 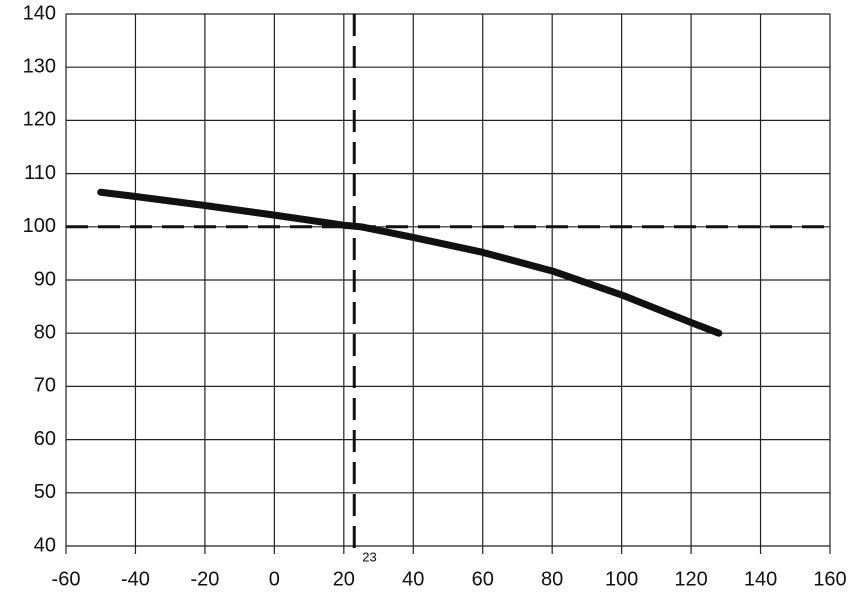 What do you see at coordinates (40, 173) in the screenshot?
I see `y-tick-label: 110` at bounding box center [40, 173].